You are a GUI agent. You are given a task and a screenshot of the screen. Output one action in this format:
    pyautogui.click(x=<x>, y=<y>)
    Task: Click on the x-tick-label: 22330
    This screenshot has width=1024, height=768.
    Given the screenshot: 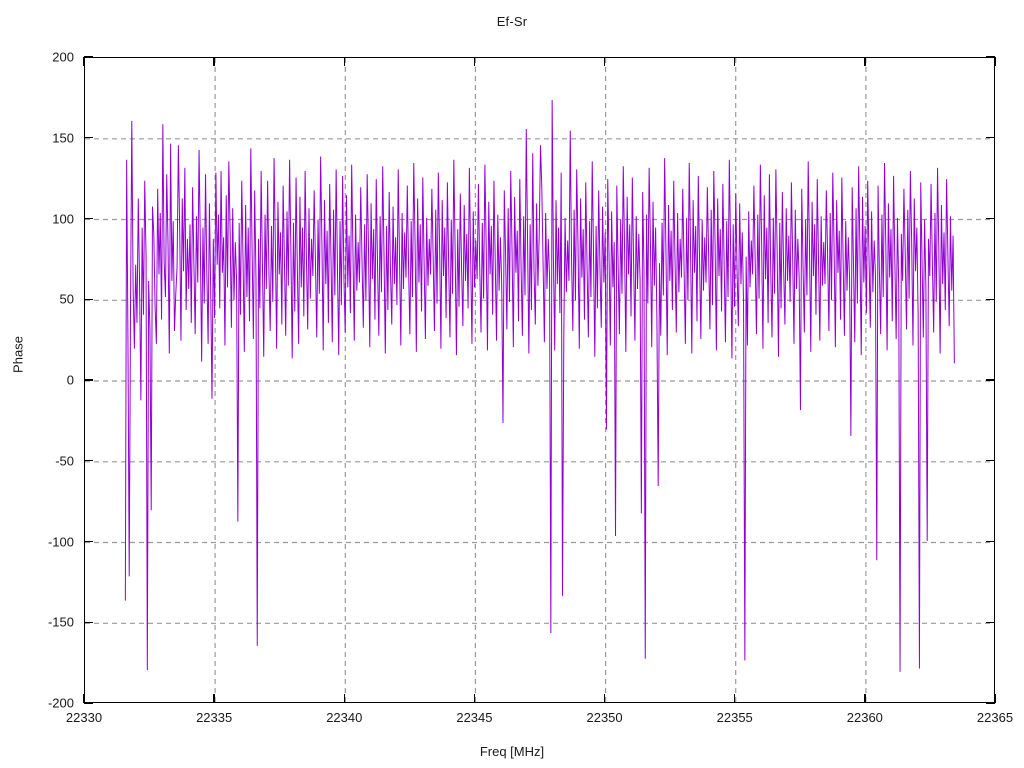 What is the action you would take?
    pyautogui.click(x=84, y=717)
    